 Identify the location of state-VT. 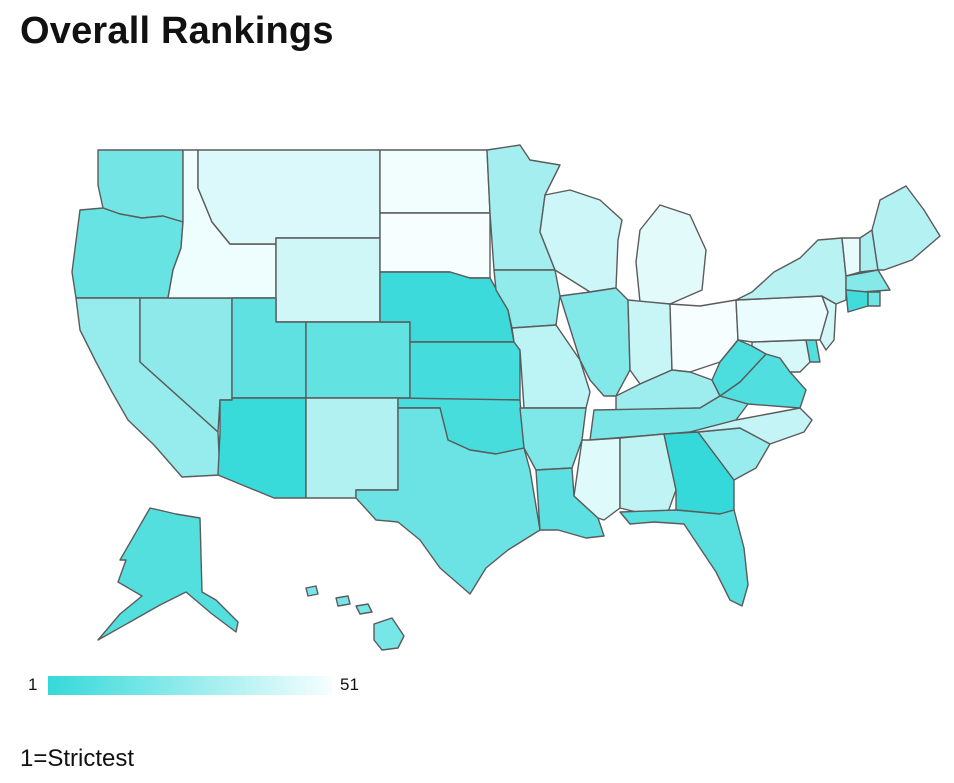
(851, 257).